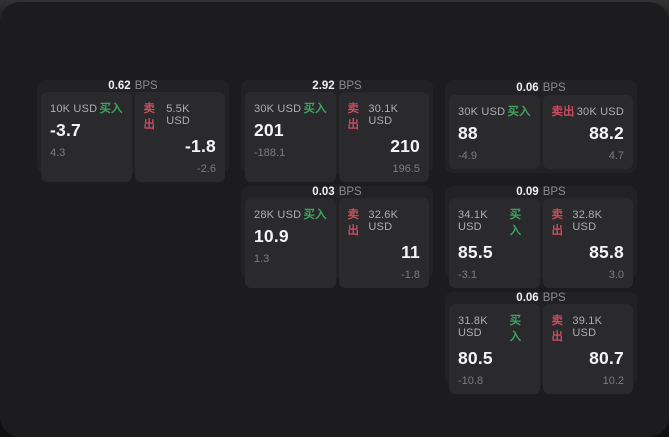 This screenshot has height=437, width=669. I want to click on buy-price: 80.5, so click(475, 358).